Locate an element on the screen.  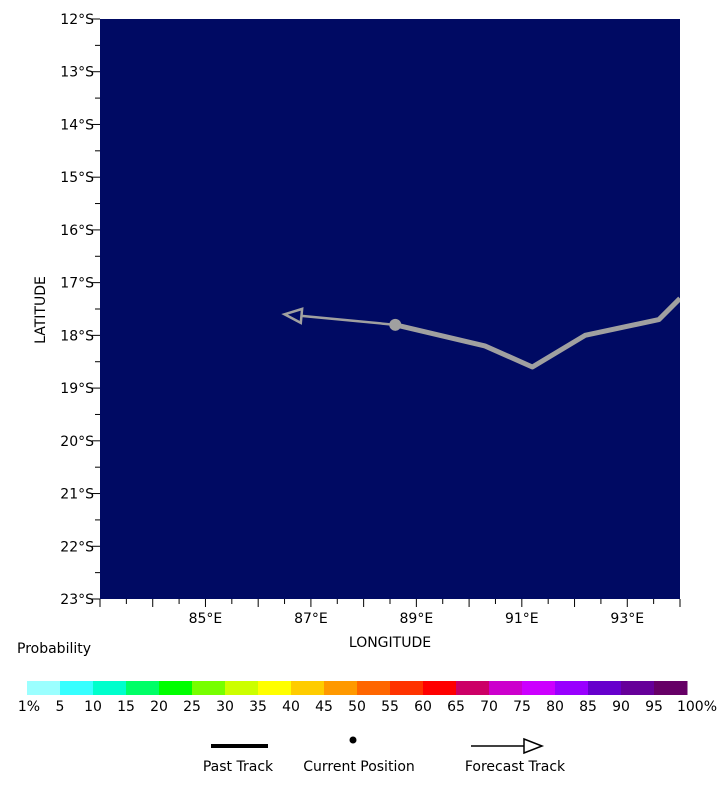
colorbar-label: 90 is located at coordinates (621, 707).